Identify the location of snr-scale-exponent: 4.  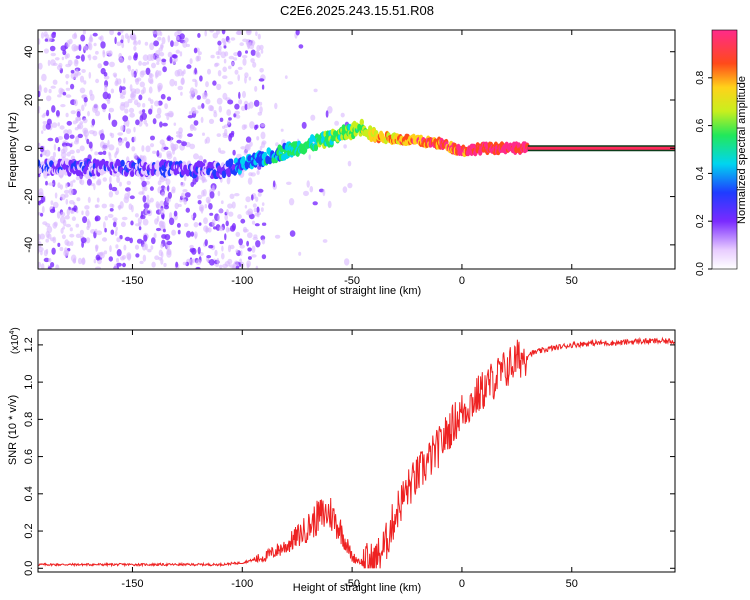
(12, 333).